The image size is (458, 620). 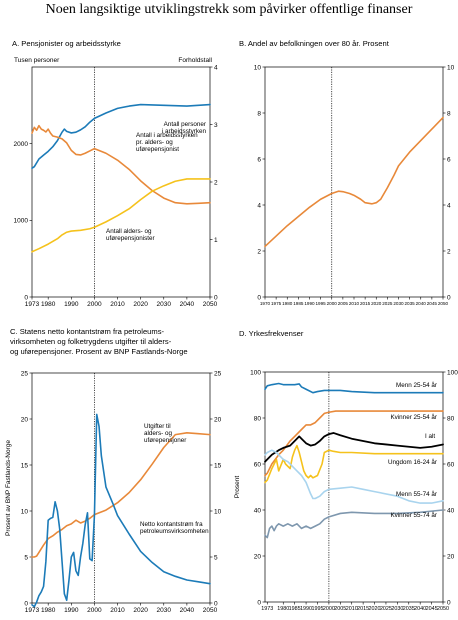 What do you see at coordinates (129, 231) in the screenshot?
I see `series-label-3-line: Antall alders- og` at bounding box center [129, 231].